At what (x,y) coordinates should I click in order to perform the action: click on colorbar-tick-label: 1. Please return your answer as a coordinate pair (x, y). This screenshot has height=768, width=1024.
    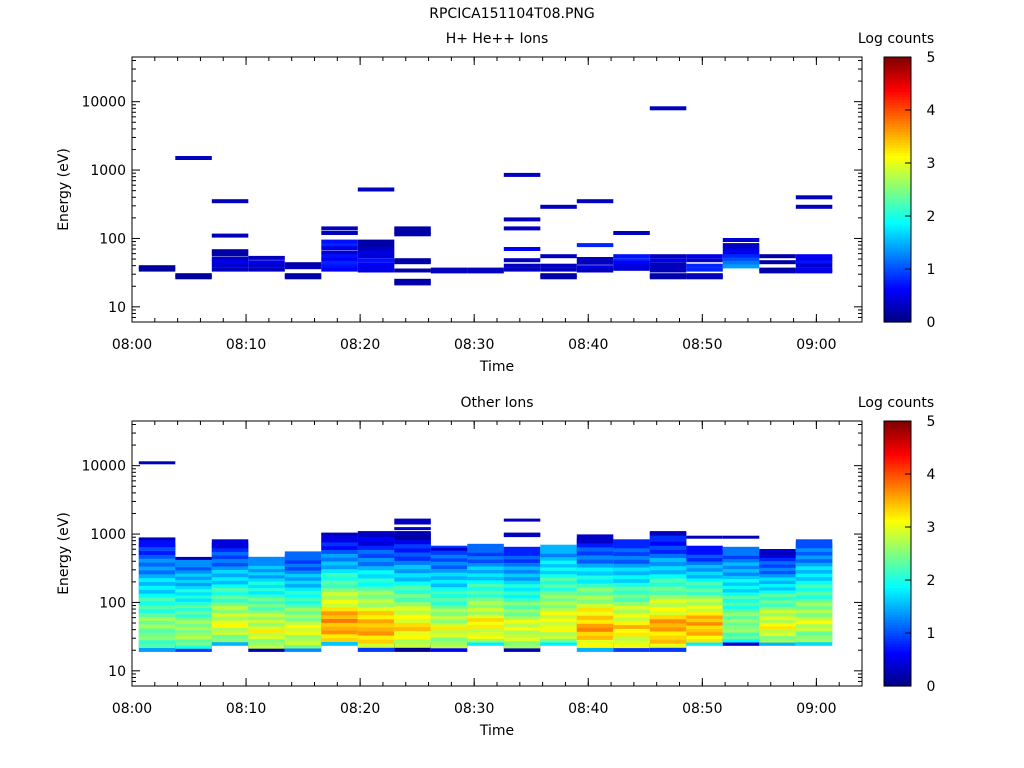
    Looking at the image, I should click on (931, 634).